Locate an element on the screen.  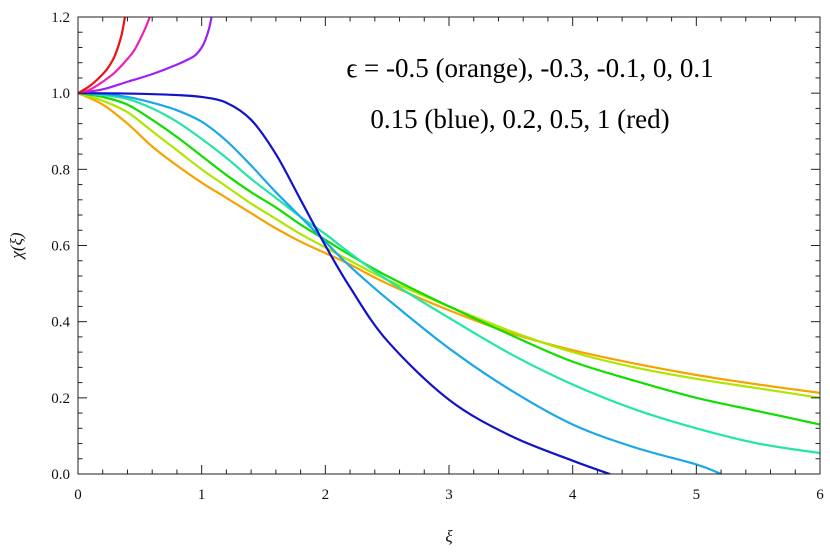
x-tick-label: 3 is located at coordinates (449, 495).